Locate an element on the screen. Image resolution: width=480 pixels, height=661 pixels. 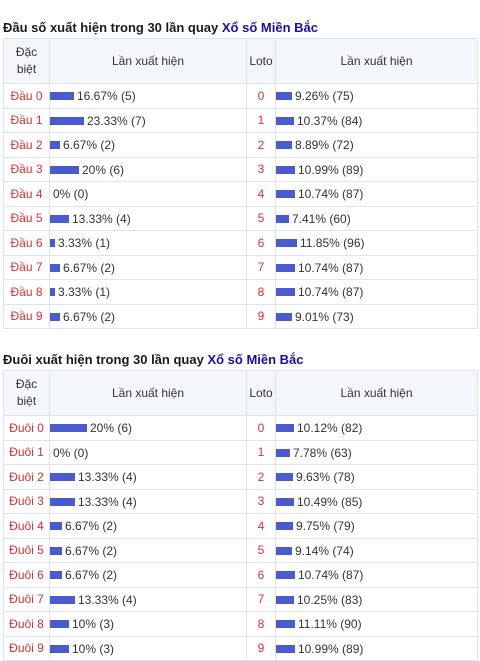
row-label: Đầu 0 is located at coordinates (26, 96).